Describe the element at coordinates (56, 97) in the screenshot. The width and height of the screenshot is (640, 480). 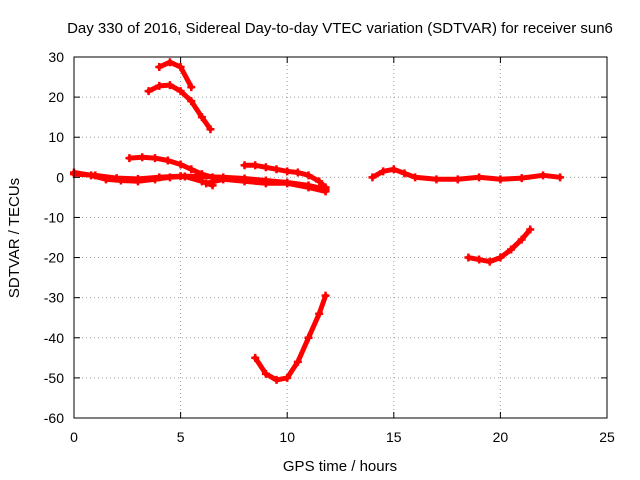
I see `y-tick-label: 20` at that location.